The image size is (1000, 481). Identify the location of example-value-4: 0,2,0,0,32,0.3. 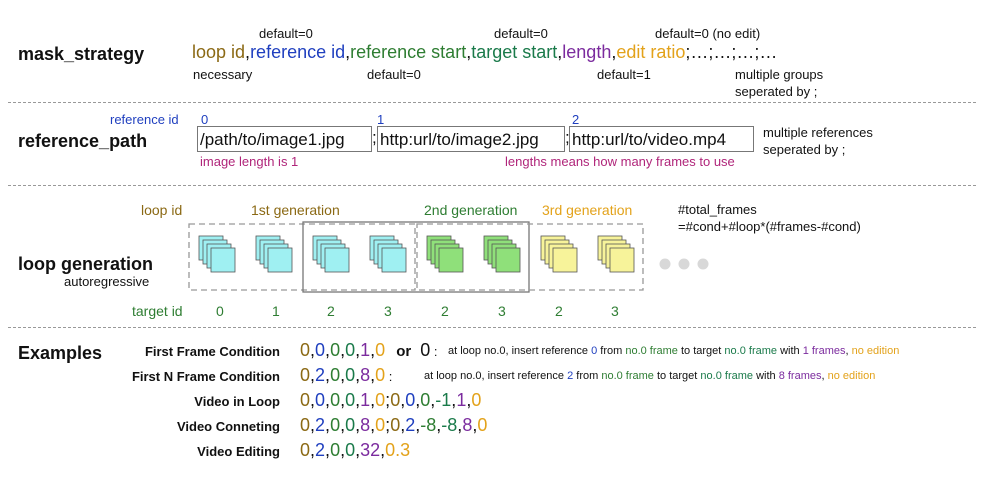
(355, 450).